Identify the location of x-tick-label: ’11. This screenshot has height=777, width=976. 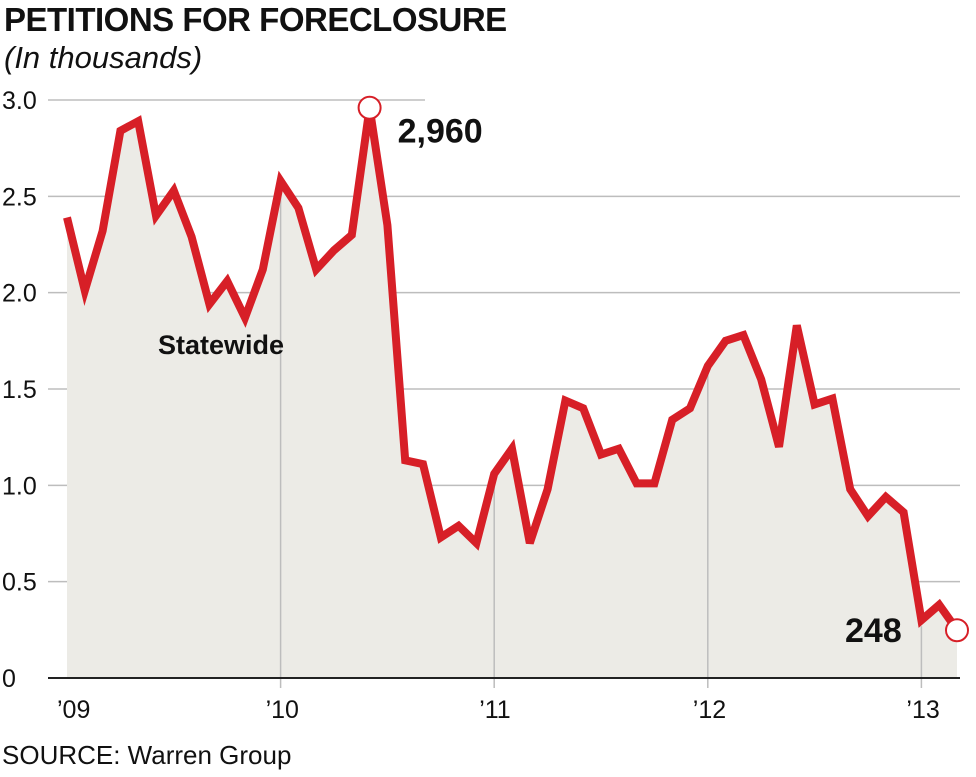
(495, 710).